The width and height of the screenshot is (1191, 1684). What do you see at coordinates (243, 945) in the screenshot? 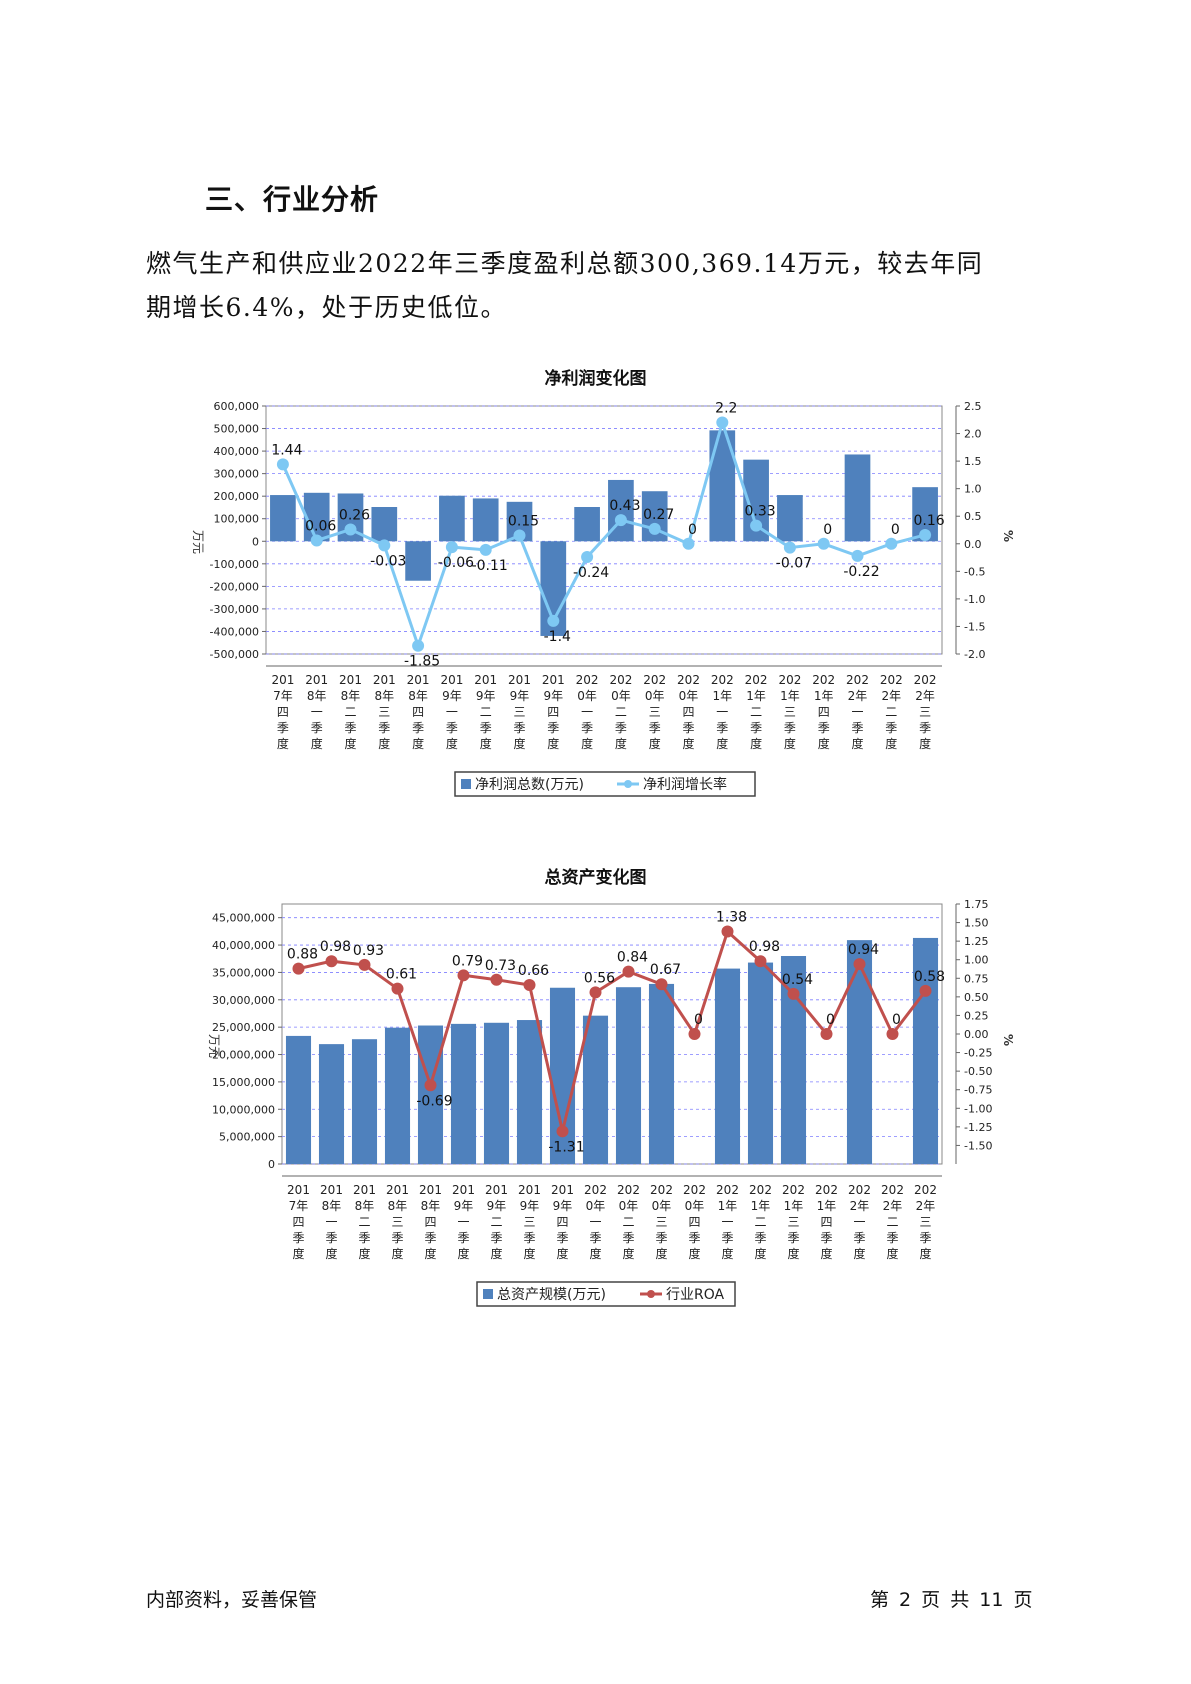
I see `left-tick-label: 40,000,000` at bounding box center [243, 945].